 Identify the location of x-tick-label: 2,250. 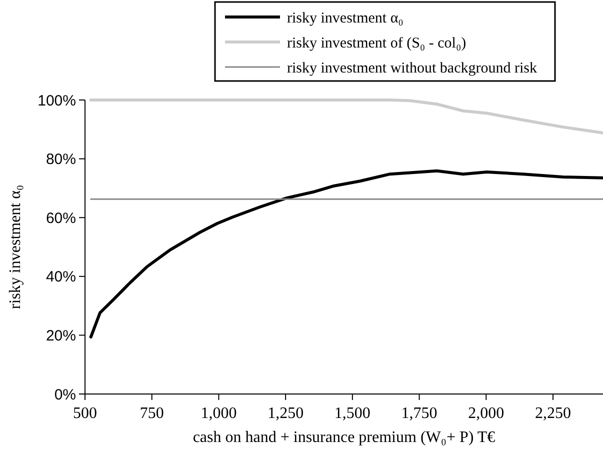
(552, 413).